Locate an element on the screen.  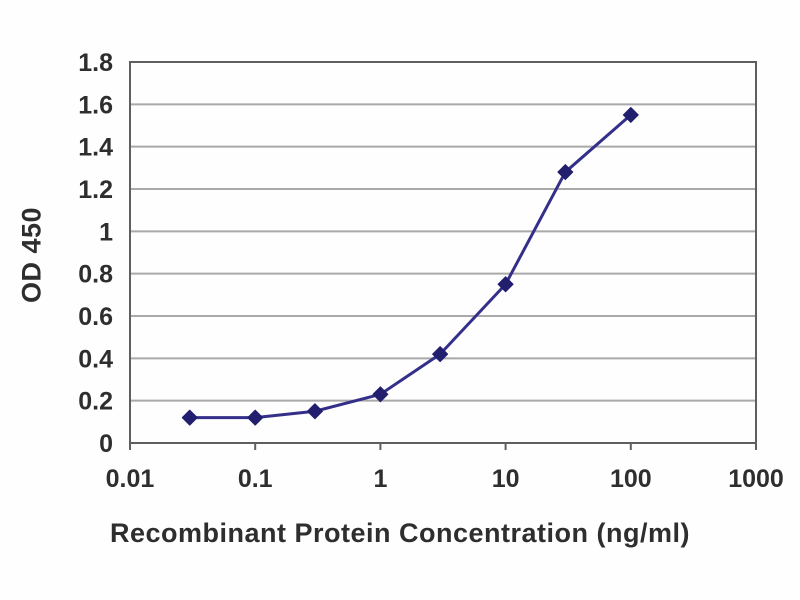
y-tick-label: 0.8 is located at coordinates (95, 275).